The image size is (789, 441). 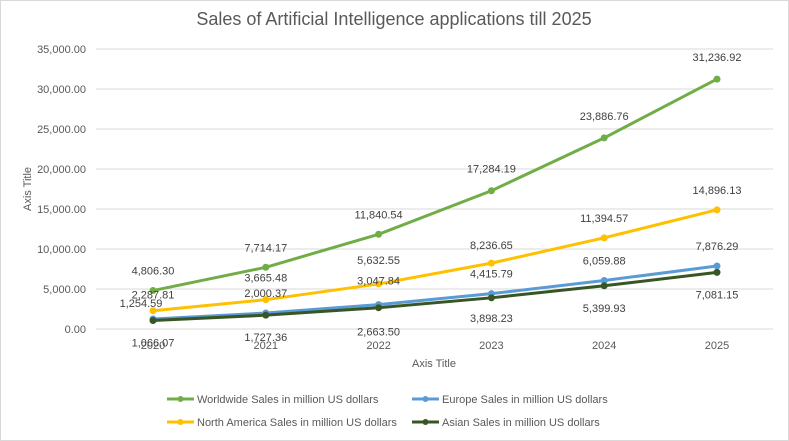 I want to click on y-tick-label: 10,000.00, so click(x=61, y=250).